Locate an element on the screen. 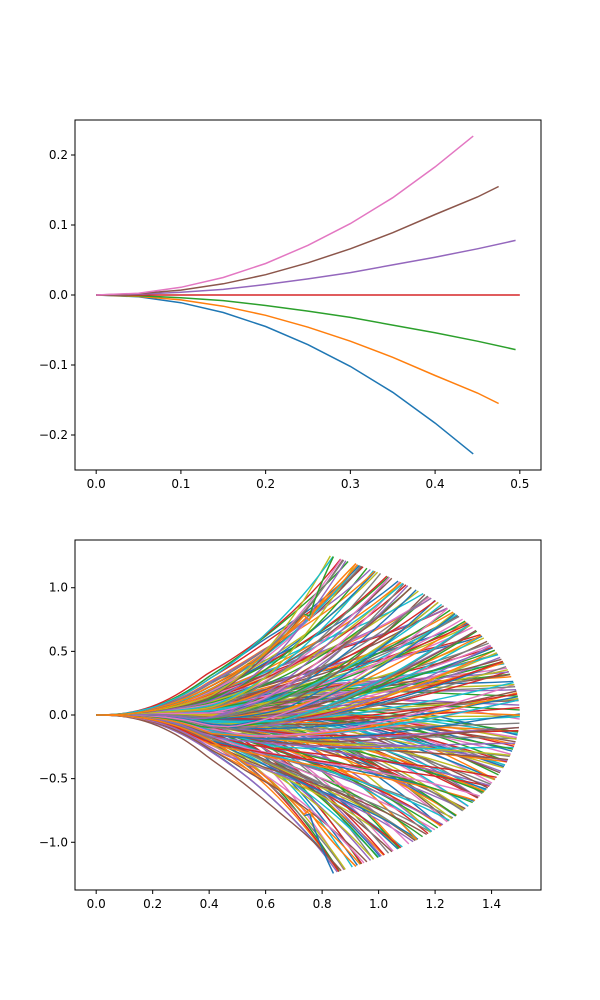  bottom-y-tick-label: −1.0 is located at coordinates (53, 842).